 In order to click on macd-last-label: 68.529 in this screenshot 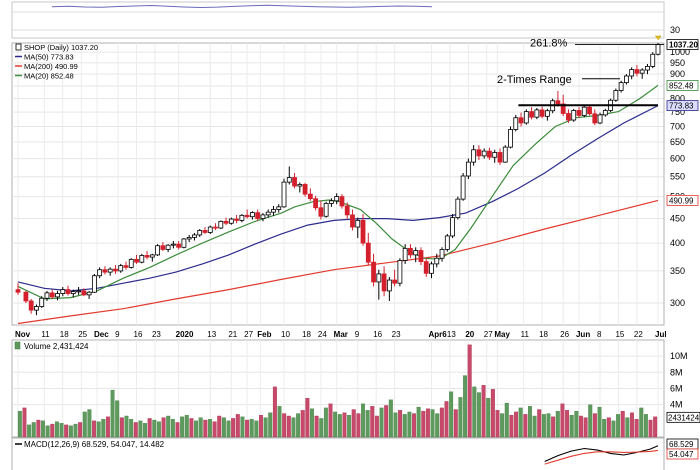, I will do `click(681, 444)`.